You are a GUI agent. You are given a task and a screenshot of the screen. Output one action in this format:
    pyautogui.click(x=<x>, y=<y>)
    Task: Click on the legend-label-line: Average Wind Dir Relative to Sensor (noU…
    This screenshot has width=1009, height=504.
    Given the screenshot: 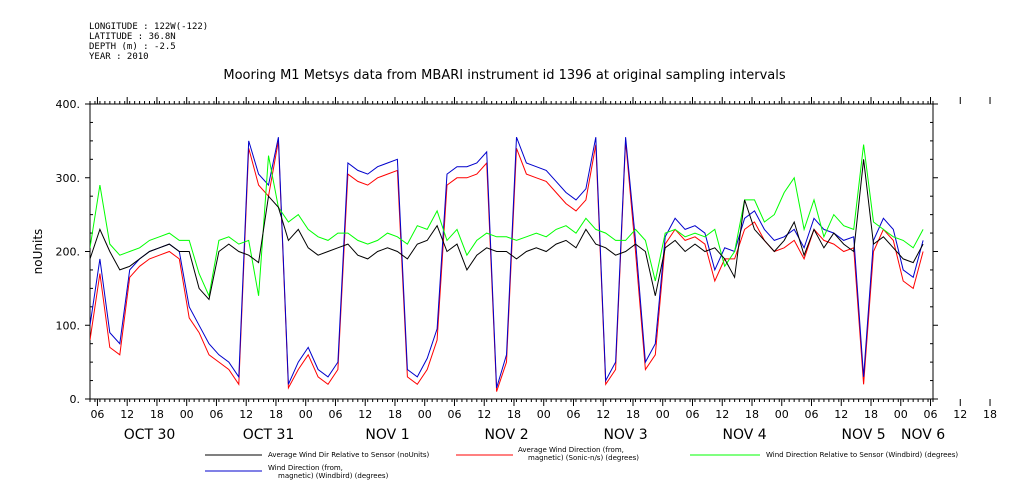 What is the action you would take?
    pyautogui.click(x=348, y=455)
    